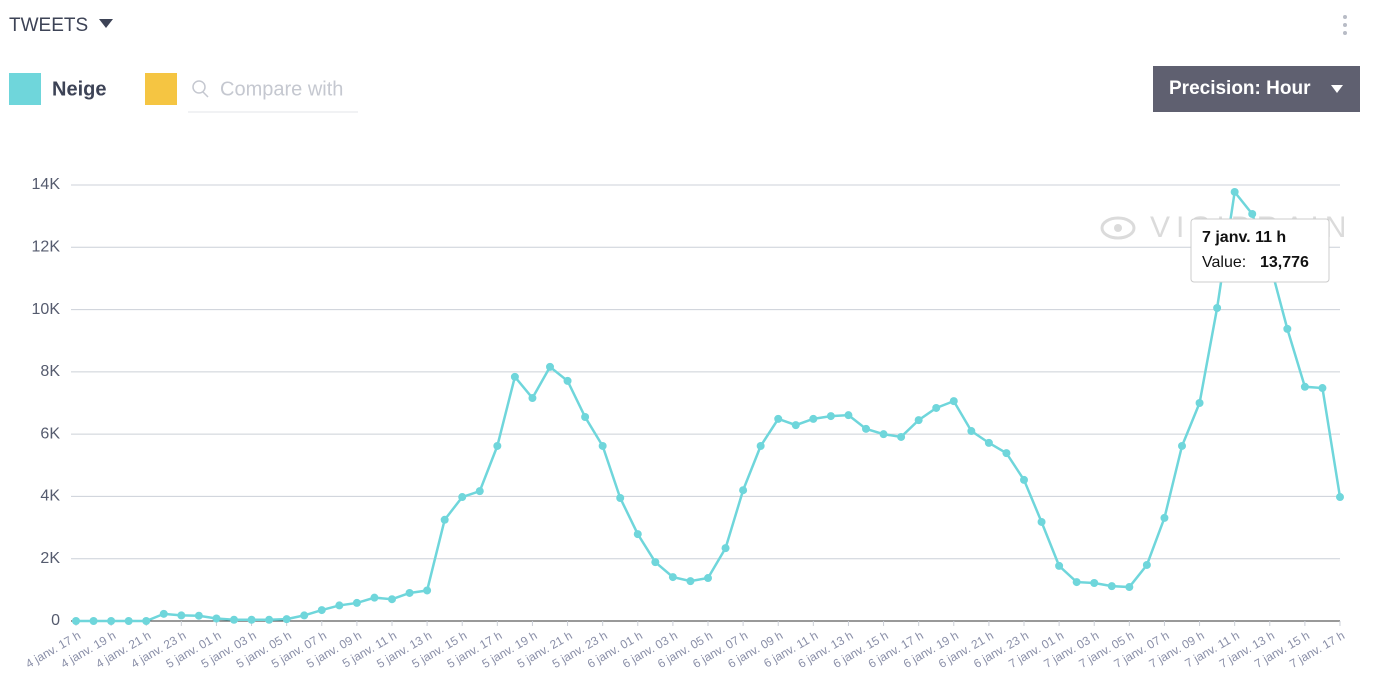 Image resolution: width=1378 pixels, height=690 pixels. I want to click on y-tick-label: 10K, so click(46, 309).